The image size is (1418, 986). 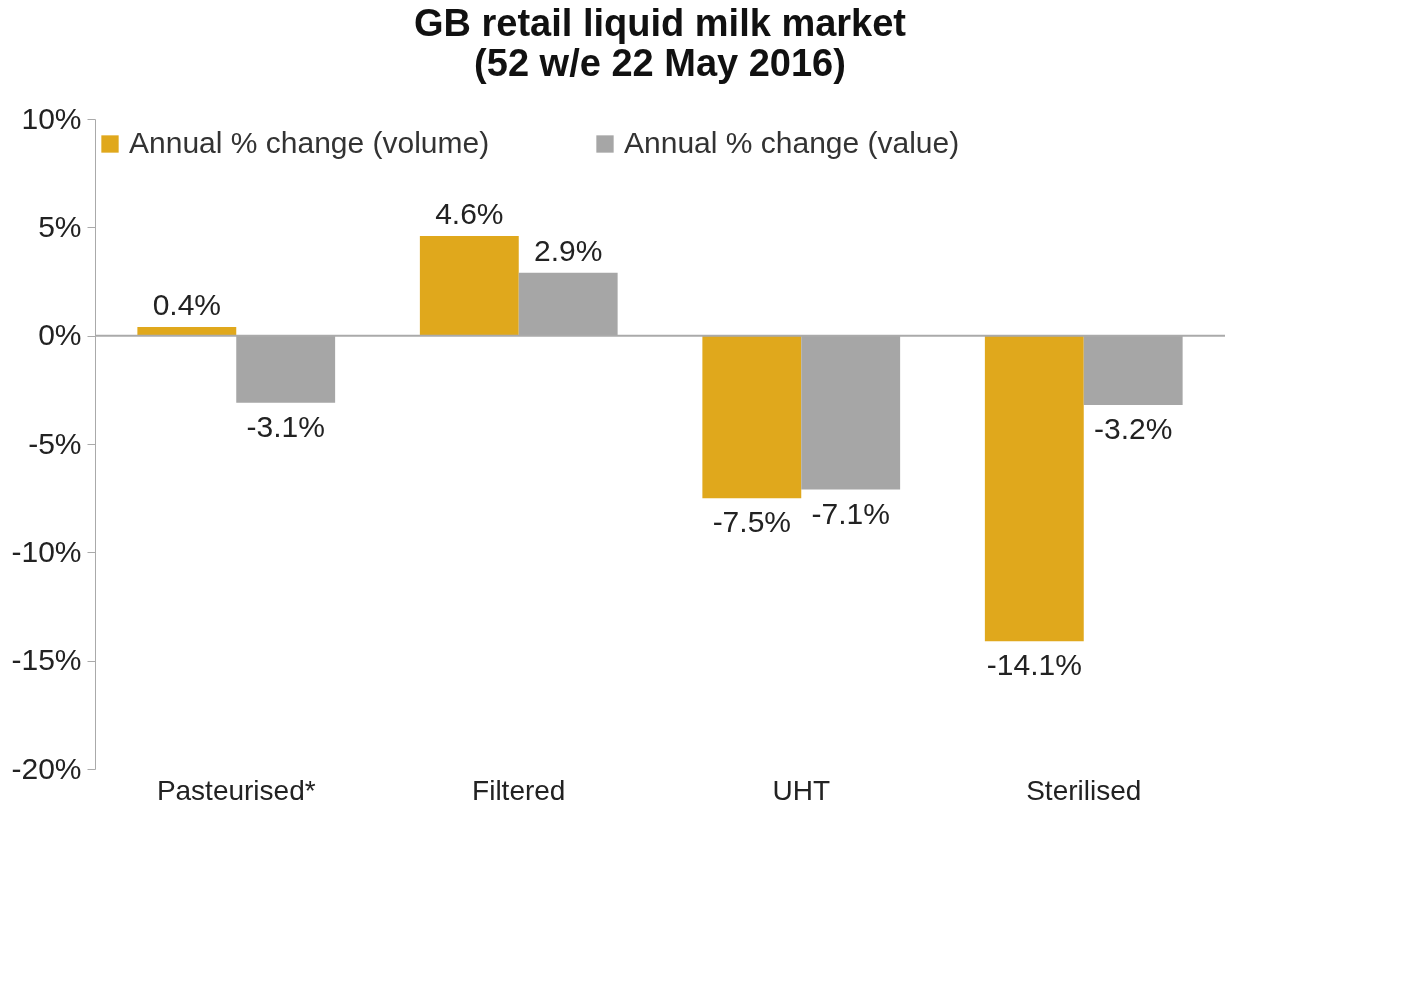 I want to click on x-tick-label: Pasteurised*, so click(x=236, y=790).